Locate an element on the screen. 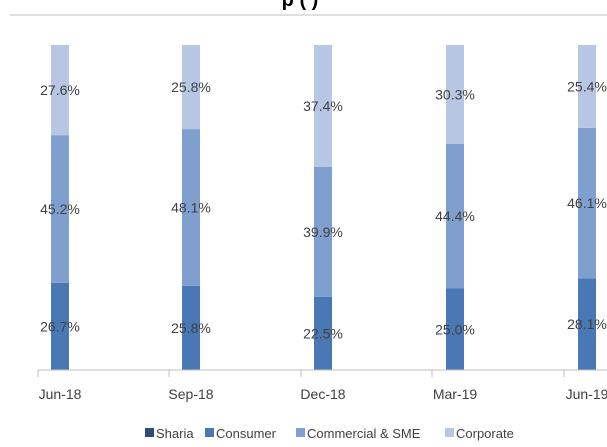 The height and width of the screenshot is (447, 607). data-label-consumer-dec-18: 22.5% is located at coordinates (323, 333).